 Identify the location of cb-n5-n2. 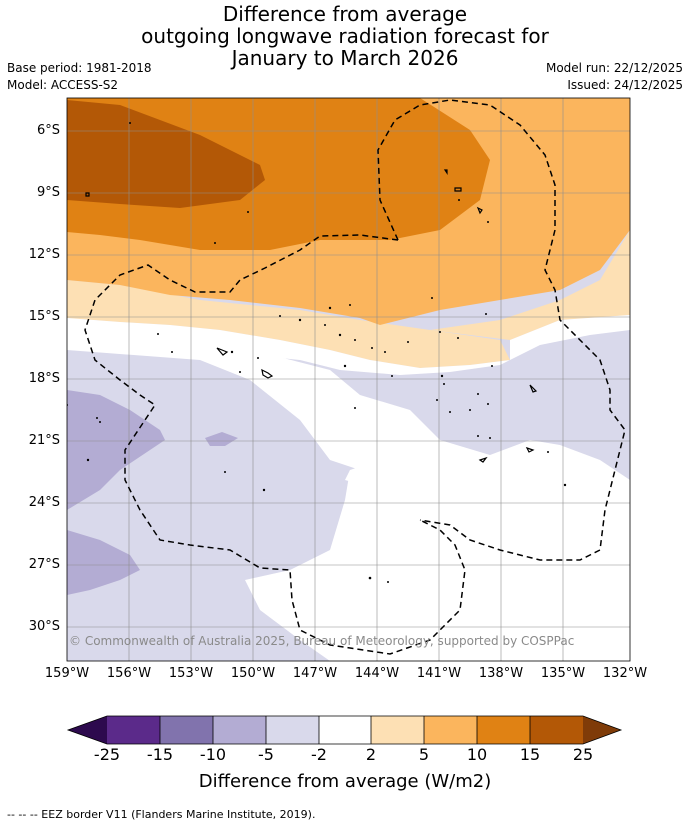
(292, 730).